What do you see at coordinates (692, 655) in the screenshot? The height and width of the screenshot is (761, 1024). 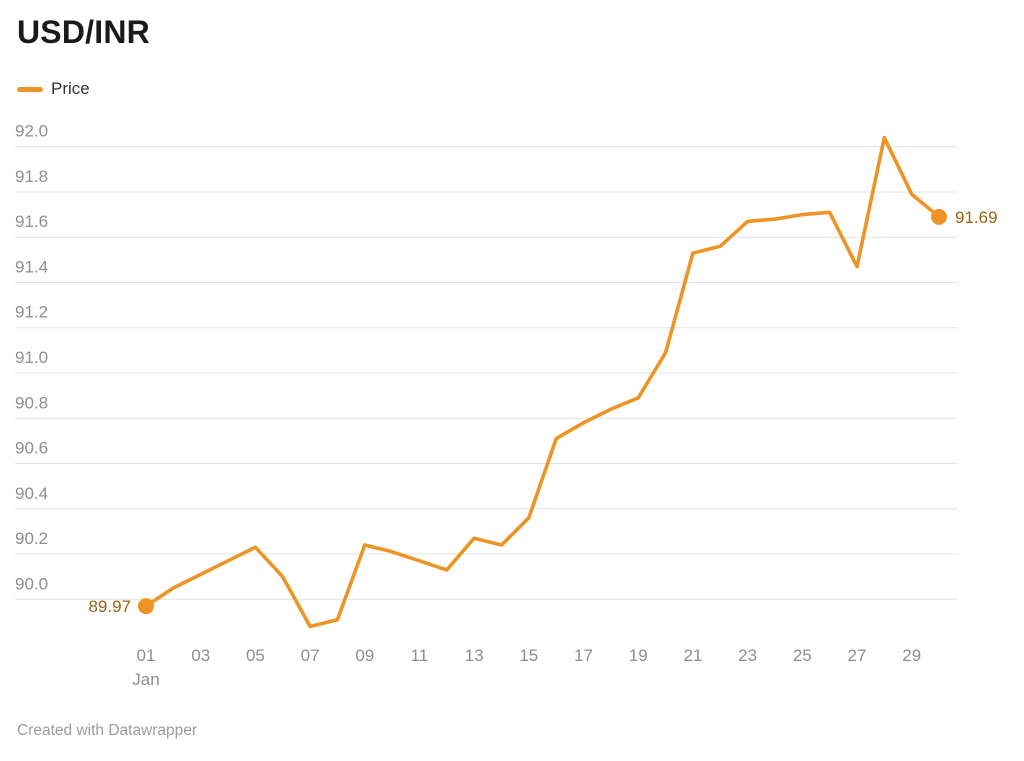 I see `x-tick-label: 21` at bounding box center [692, 655].